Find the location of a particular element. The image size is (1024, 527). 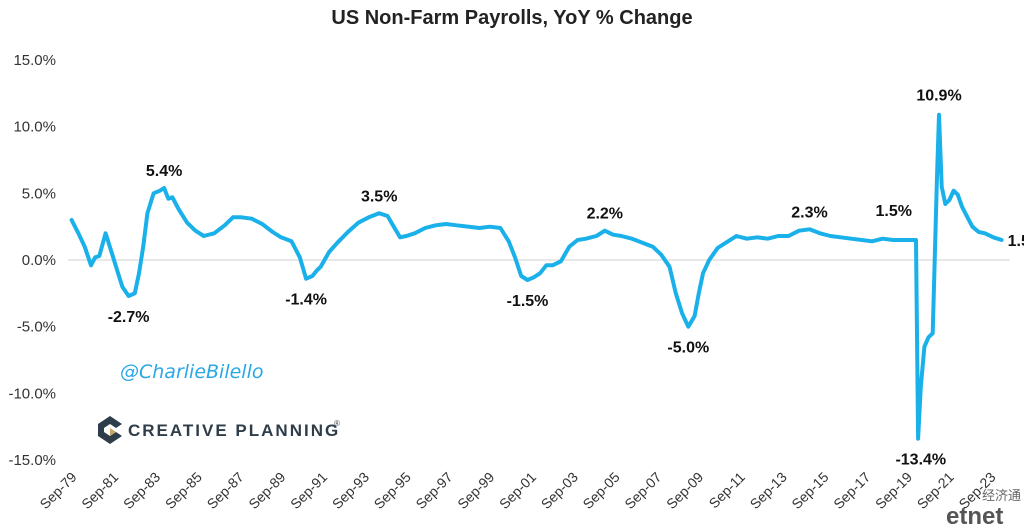

data-label: -1.4% is located at coordinates (306, 300).